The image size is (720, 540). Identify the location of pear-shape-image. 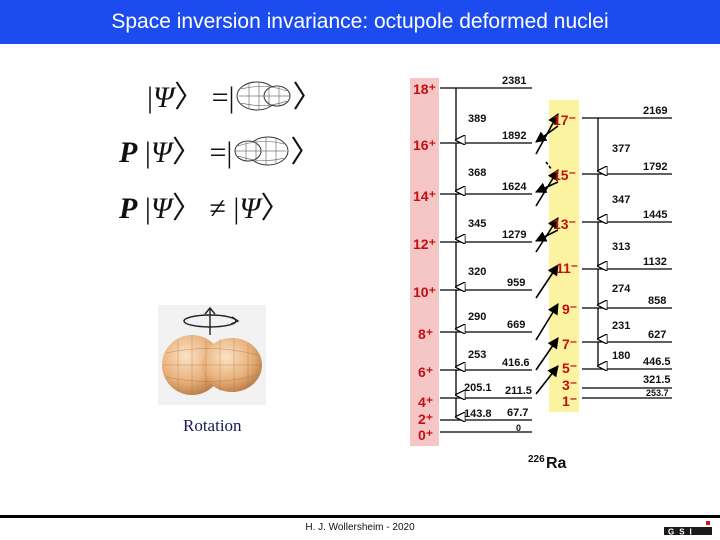
(264, 100).